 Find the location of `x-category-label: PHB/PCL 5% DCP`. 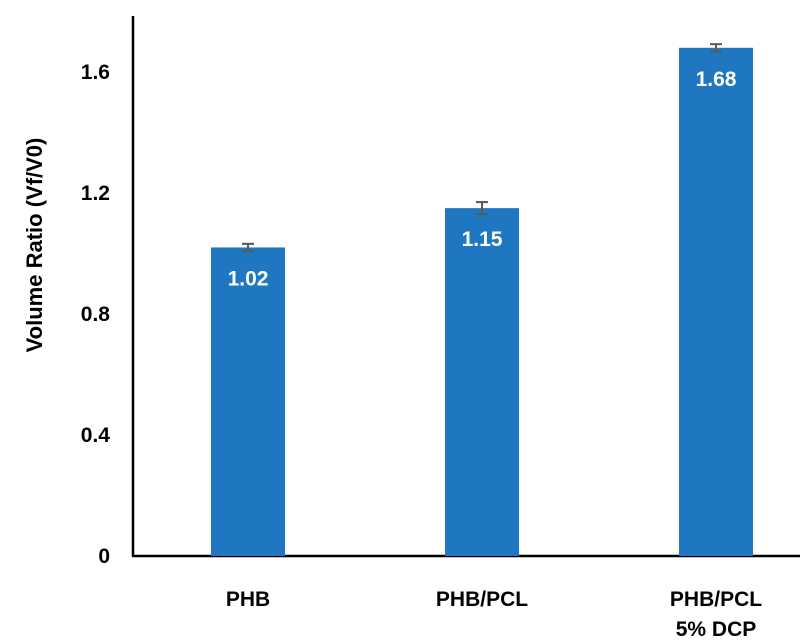

x-category-label: PHB/PCL 5% DCP is located at coordinates (716, 614).